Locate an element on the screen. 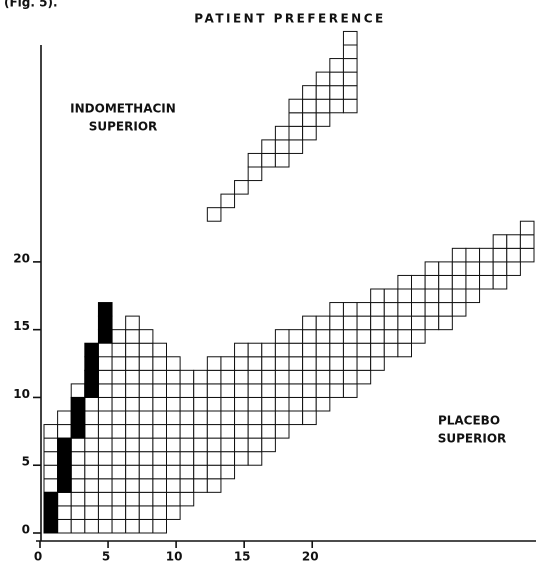 This screenshot has height=566, width=536. x-tick-label: 10 is located at coordinates (174, 557).